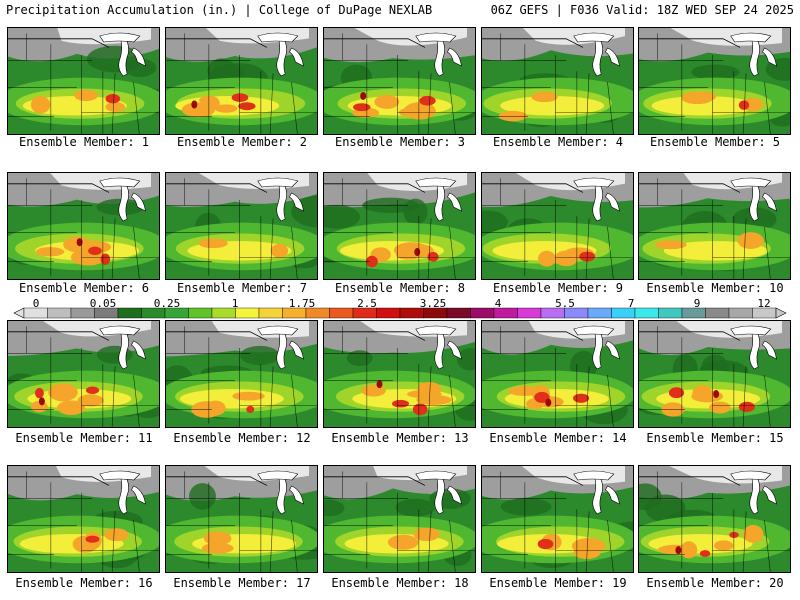 The height and width of the screenshot is (600, 800). Describe the element at coordinates (235, 303) in the screenshot. I see `colorbar-tick-label: 1` at that location.